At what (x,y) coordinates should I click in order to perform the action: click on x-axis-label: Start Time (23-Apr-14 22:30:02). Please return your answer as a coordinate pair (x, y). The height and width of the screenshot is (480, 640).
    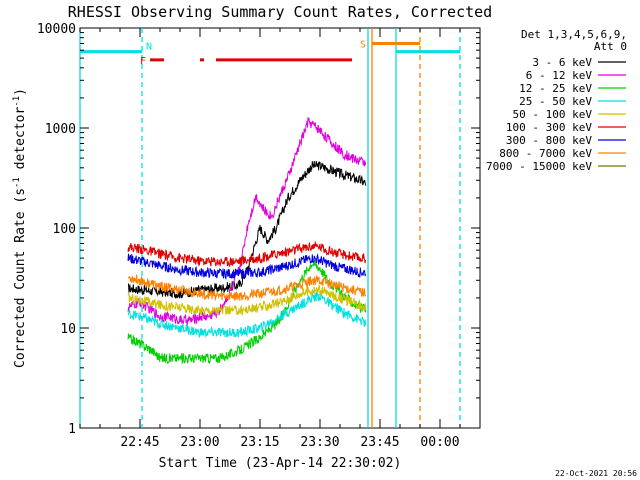
    Looking at the image, I should click on (280, 463).